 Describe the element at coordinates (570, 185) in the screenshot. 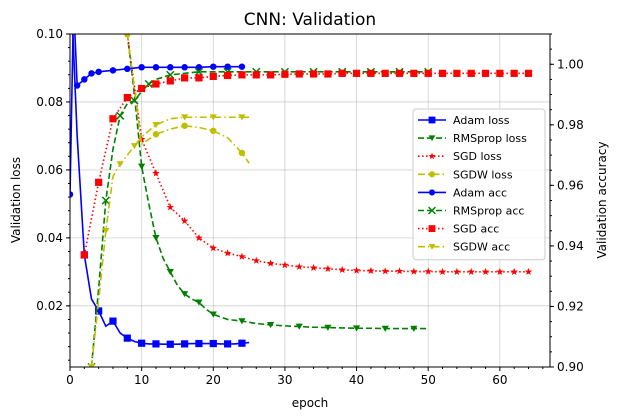

I see `y-right-tick-label: 0.96` at that location.